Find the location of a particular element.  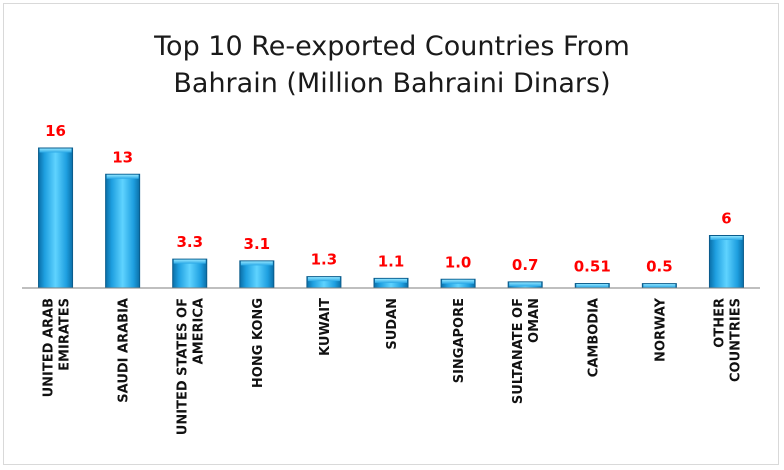

category-label-9-line-0: NORWAY is located at coordinates (660, 329).